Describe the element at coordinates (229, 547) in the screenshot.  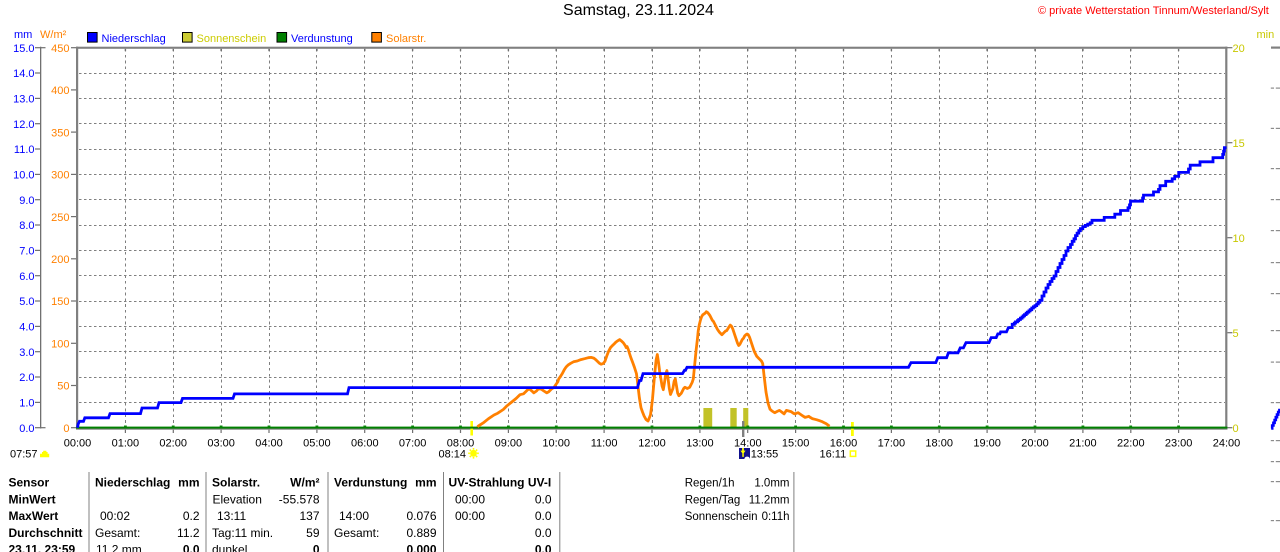
I see `svg-text: dunkel` at that location.